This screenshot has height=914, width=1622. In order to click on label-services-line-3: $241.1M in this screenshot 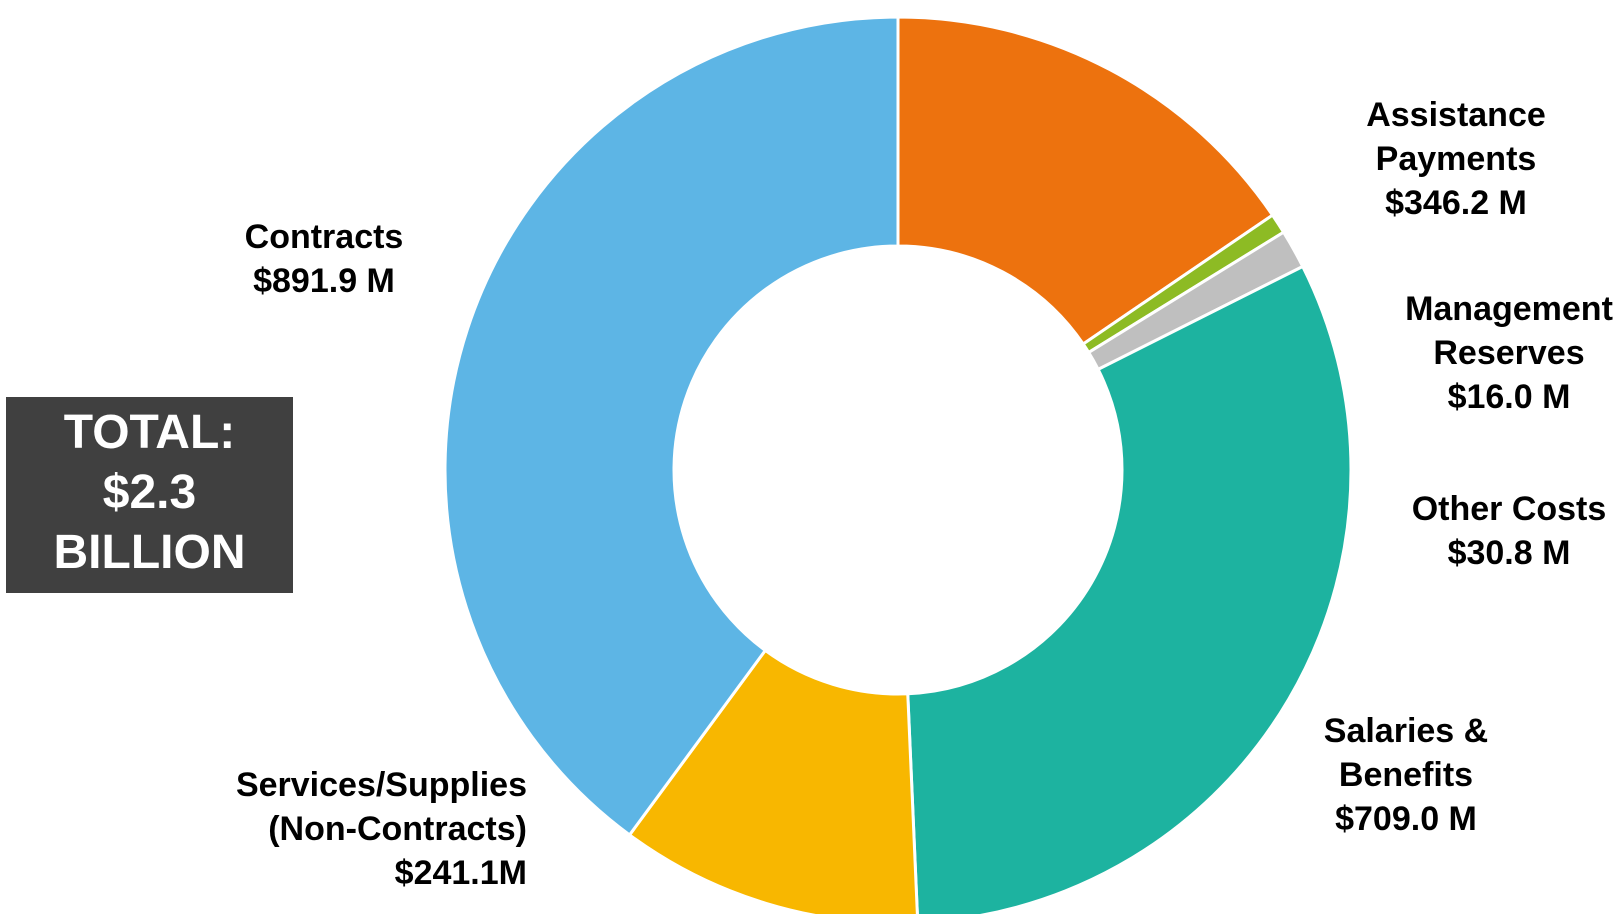, I will do `click(461, 873)`.